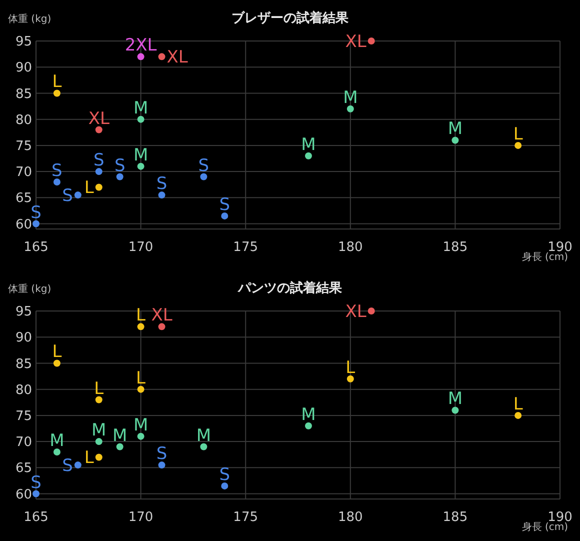 The height and width of the screenshot is (541, 580). I want to click on series-label: 2XL, so click(141, 46).